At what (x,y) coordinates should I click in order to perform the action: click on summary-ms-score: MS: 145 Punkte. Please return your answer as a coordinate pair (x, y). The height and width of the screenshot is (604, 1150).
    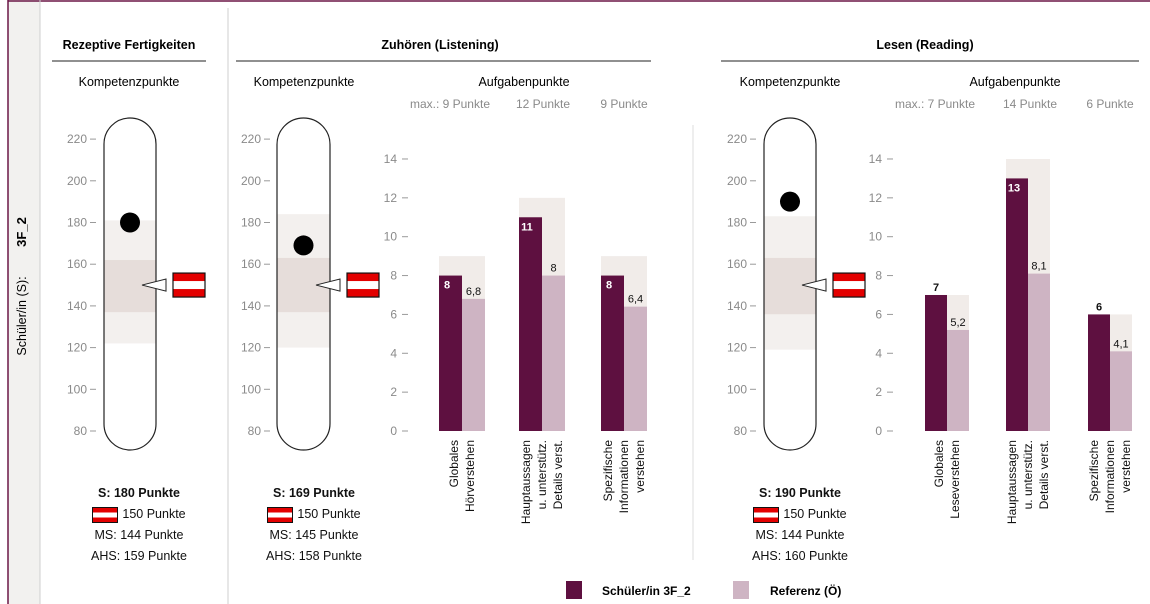
    Looking at the image, I should click on (314, 535).